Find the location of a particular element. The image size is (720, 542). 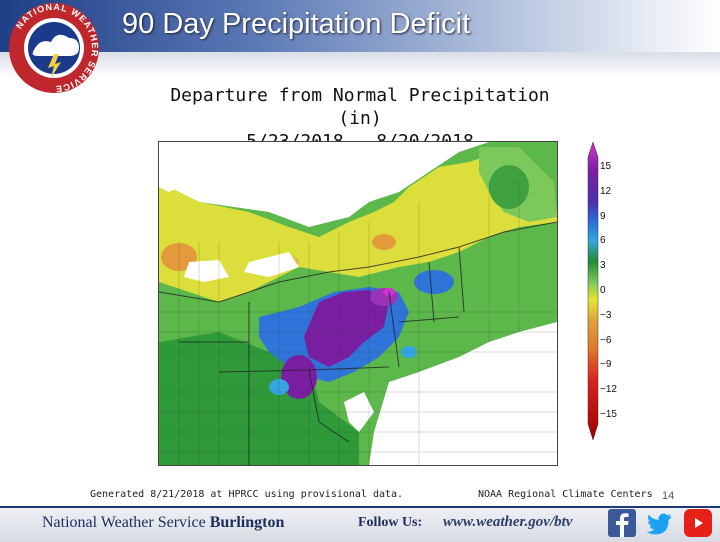

legend-tick-label: 0 is located at coordinates (603, 290).